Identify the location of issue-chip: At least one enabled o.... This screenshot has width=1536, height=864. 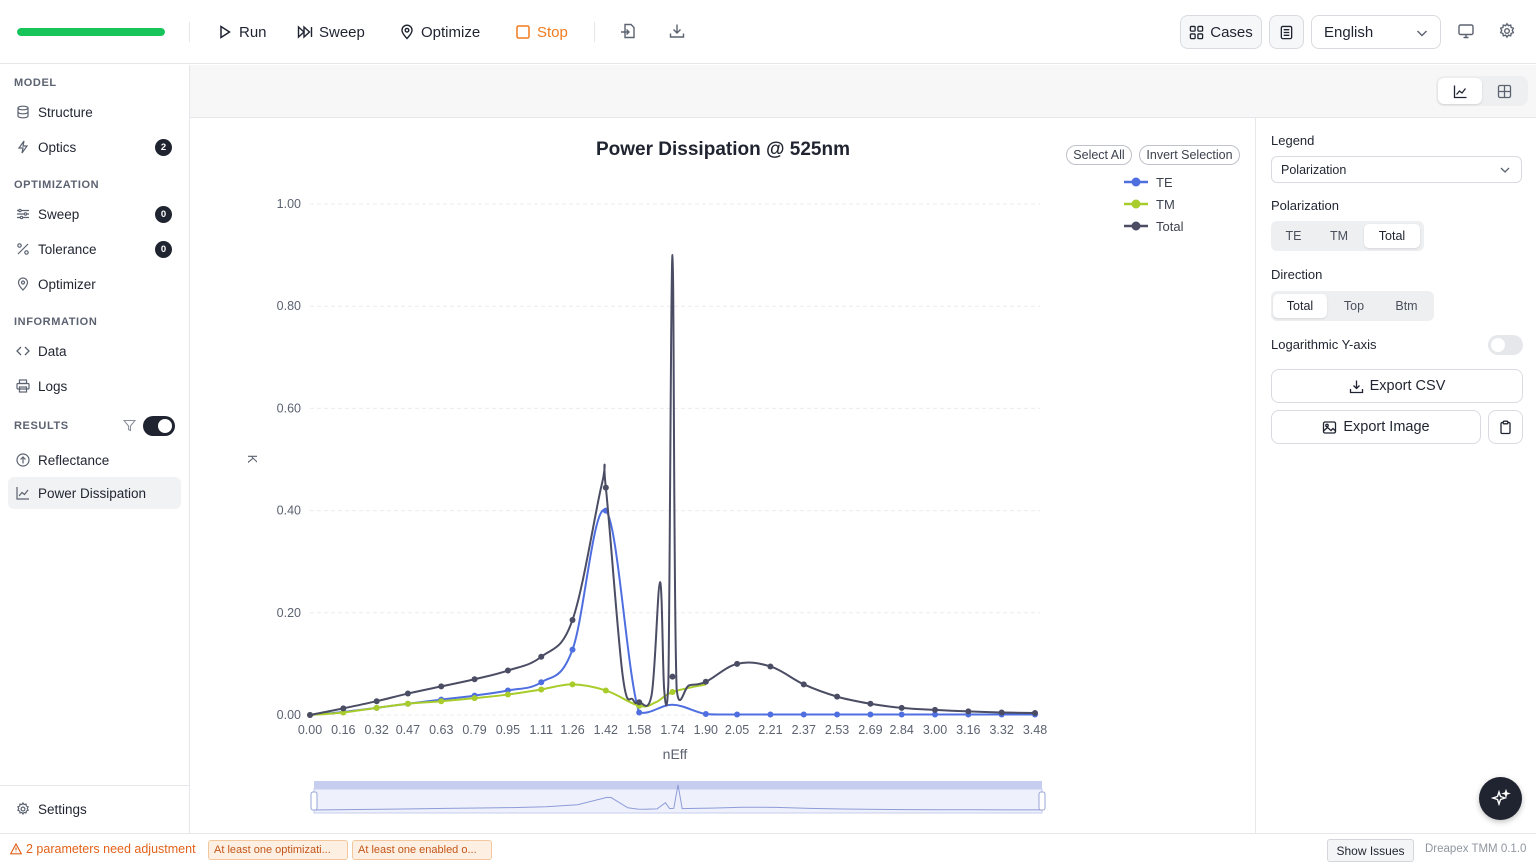
(422, 850).